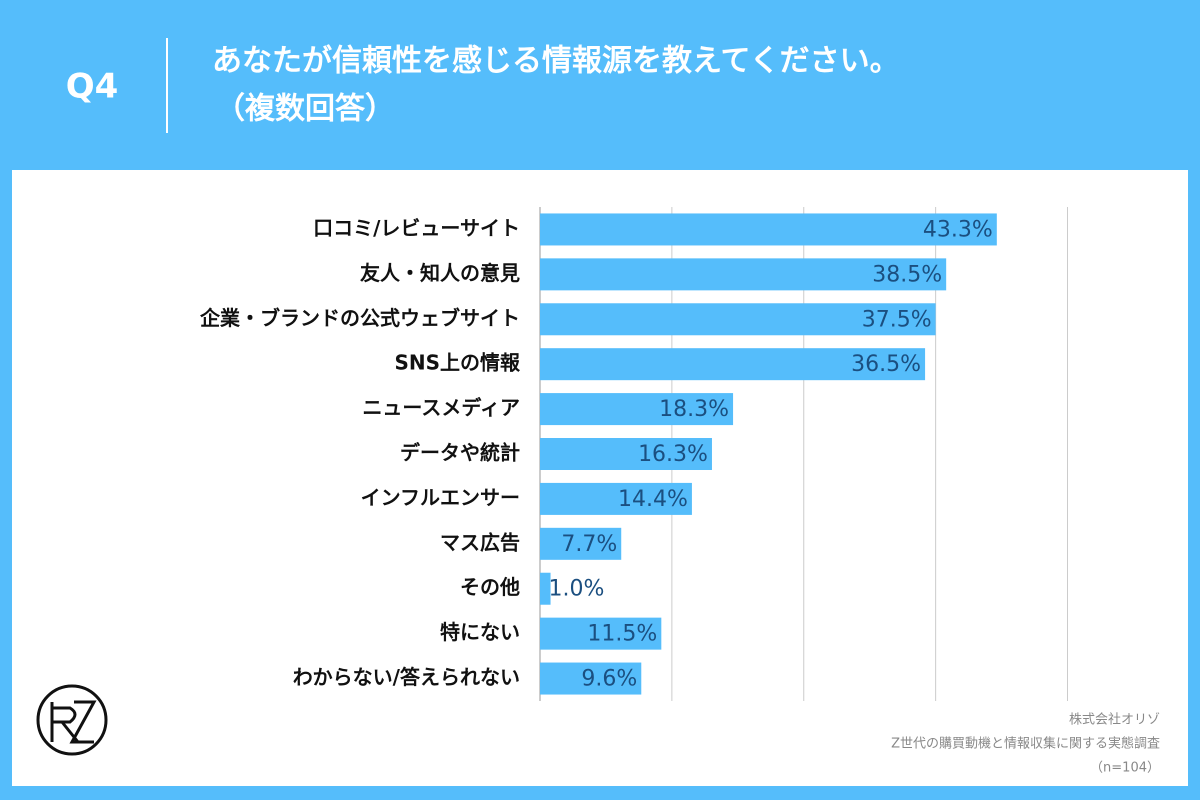 Image resolution: width=1200 pixels, height=800 pixels. I want to click on value-label: 18.3%, so click(694, 409).